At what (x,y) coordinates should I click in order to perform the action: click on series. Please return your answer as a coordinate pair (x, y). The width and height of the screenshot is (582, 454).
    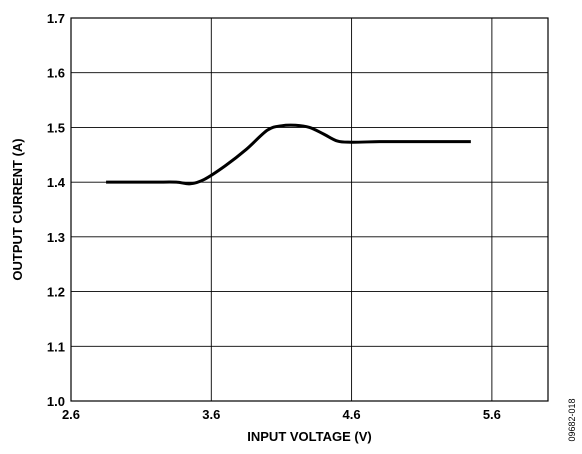
    Looking at the image, I should click on (288, 154).